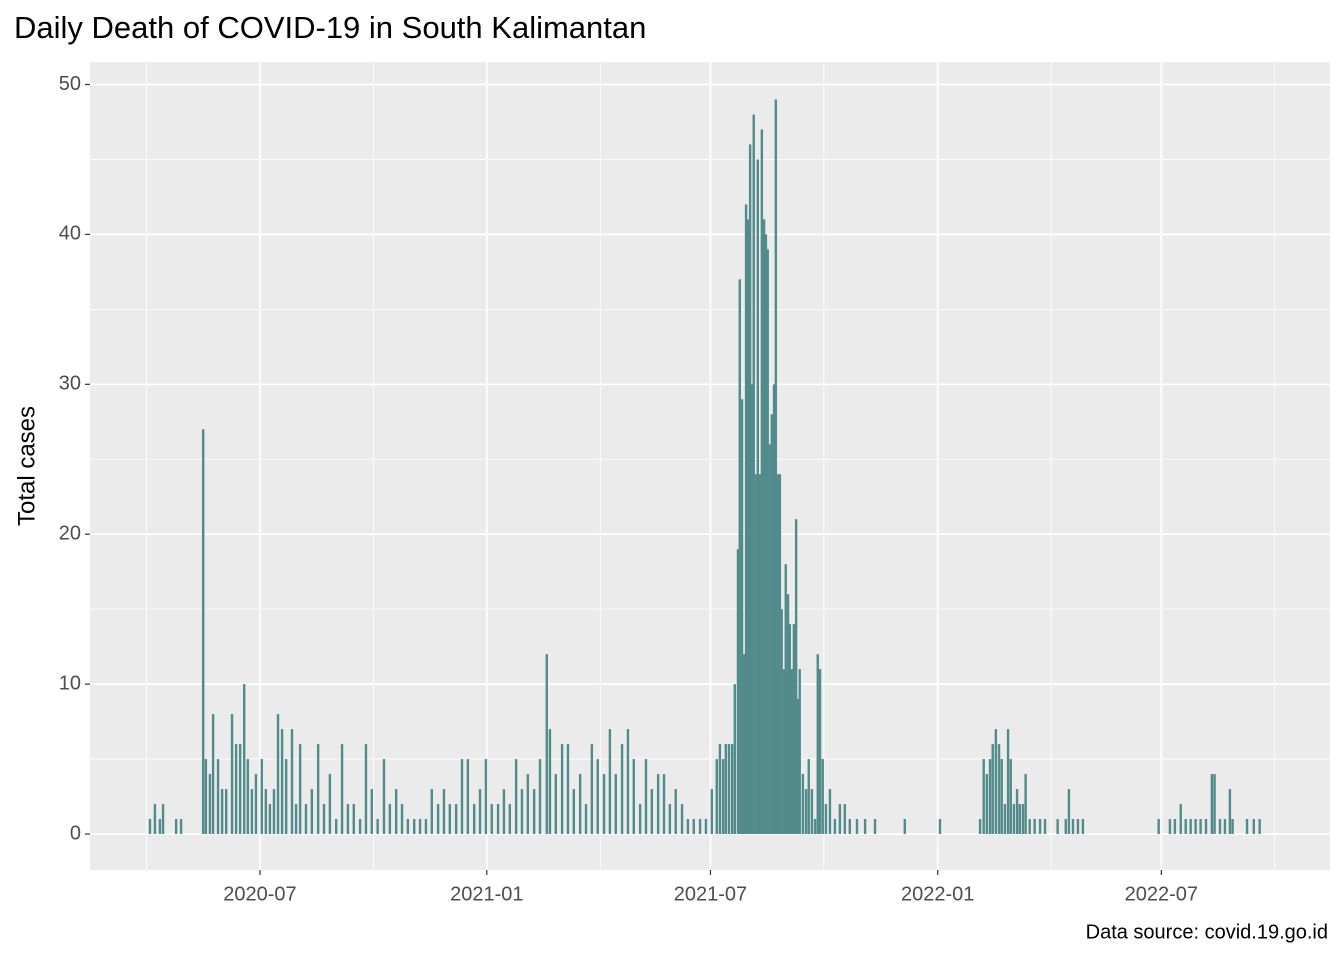 Image resolution: width=1344 pixels, height=965 pixels. Describe the element at coordinates (259, 894) in the screenshot. I see `x-tick-label: 2020-07` at that location.